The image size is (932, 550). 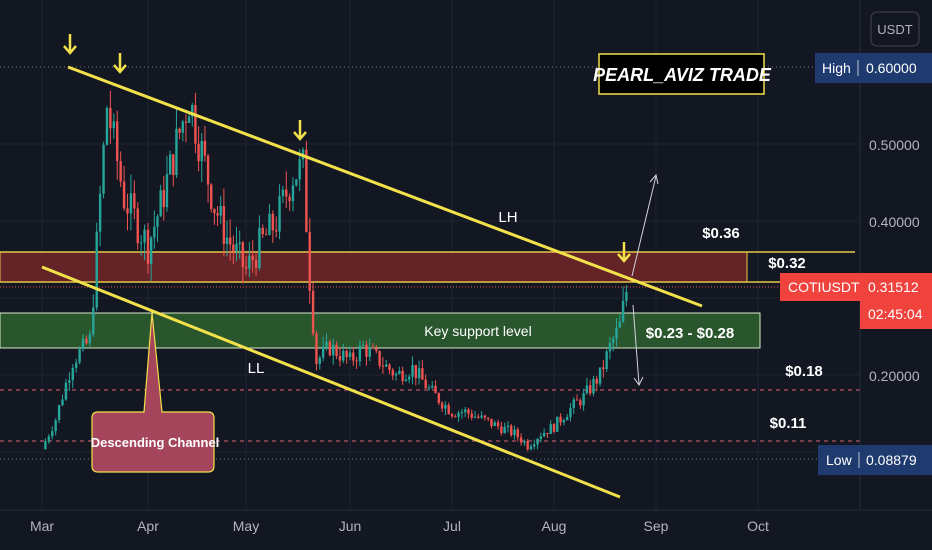 I want to click on descending-channel-callout, so click(x=153, y=392).